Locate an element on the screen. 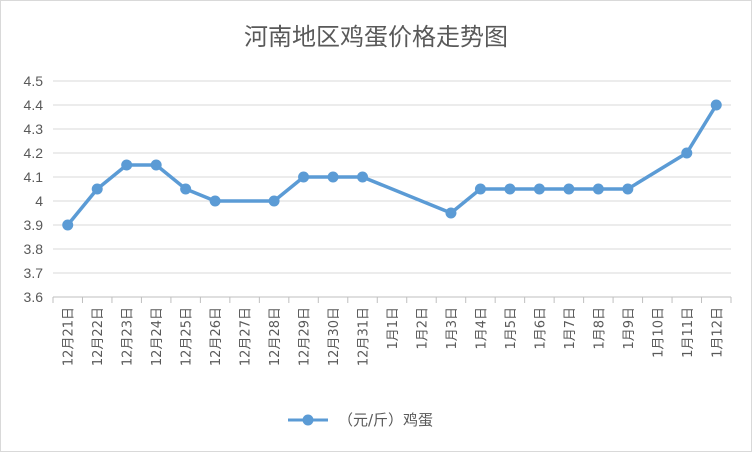  x-tick-label: 1月12日 is located at coordinates (717, 332).